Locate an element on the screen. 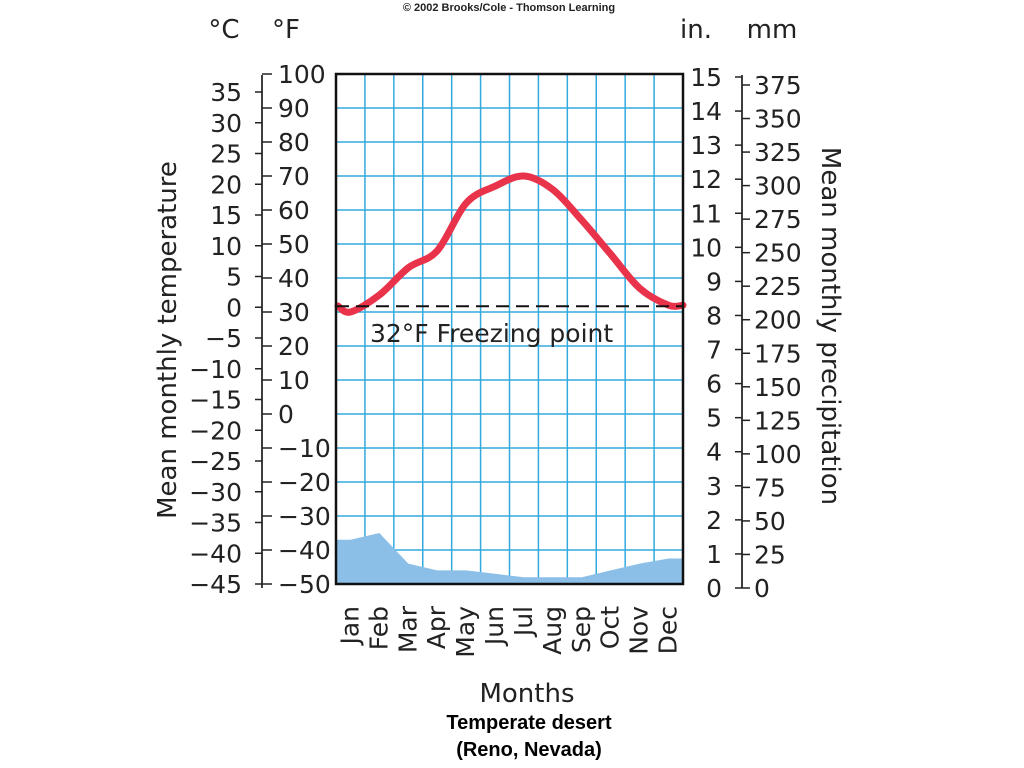 The height and width of the screenshot is (768, 1024). millimeters-tick-label: 325 is located at coordinates (778, 152).